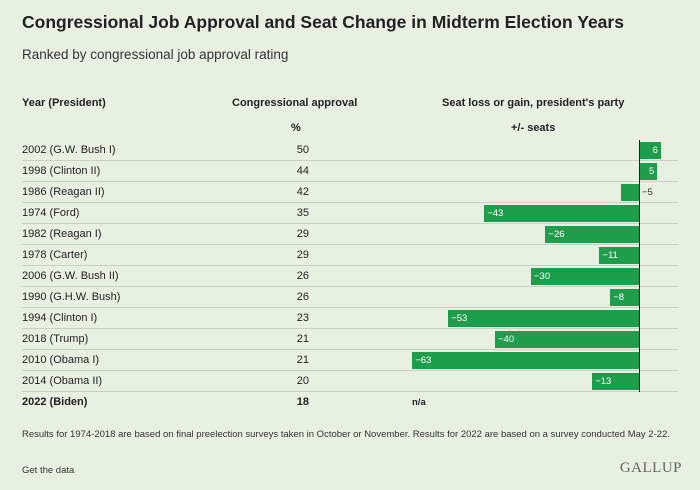  Describe the element at coordinates (302, 192) in the screenshot. I see `row-approval-value: 42` at that location.